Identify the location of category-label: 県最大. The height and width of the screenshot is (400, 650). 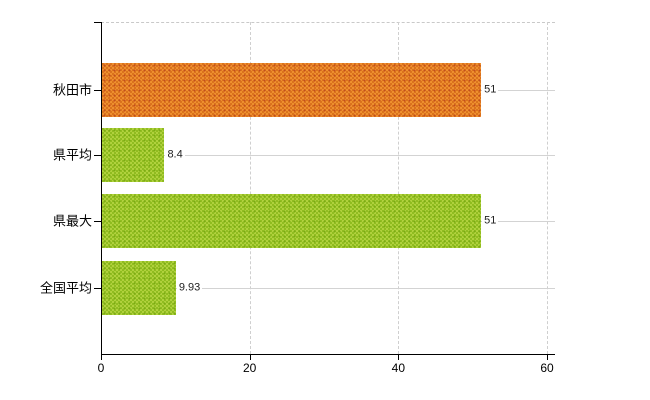
(72, 220).